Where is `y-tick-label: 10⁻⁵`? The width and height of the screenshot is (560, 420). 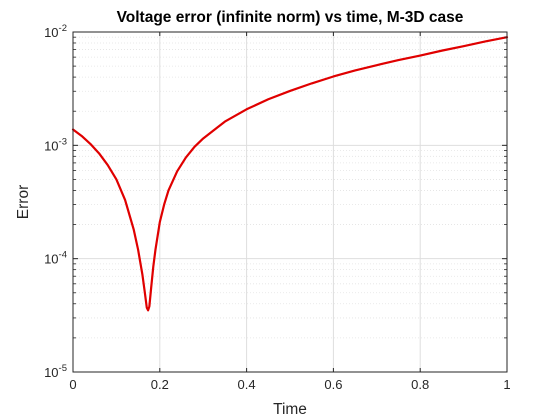
y-tick-label: 10⁻⁵ is located at coordinates (55, 371).